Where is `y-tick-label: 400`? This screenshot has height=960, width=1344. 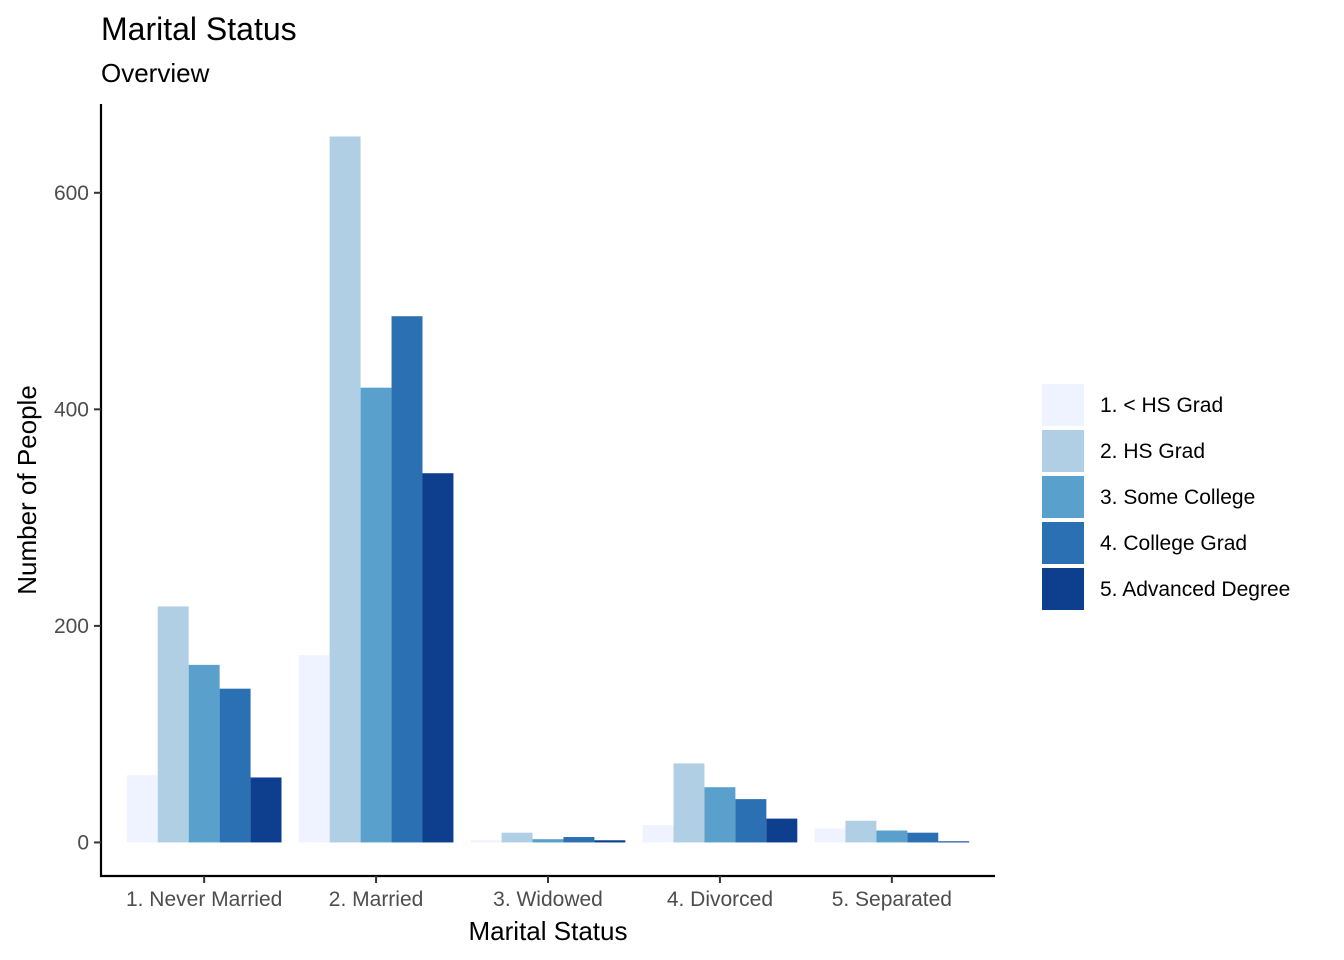 y-tick-label: 400 is located at coordinates (71, 409).